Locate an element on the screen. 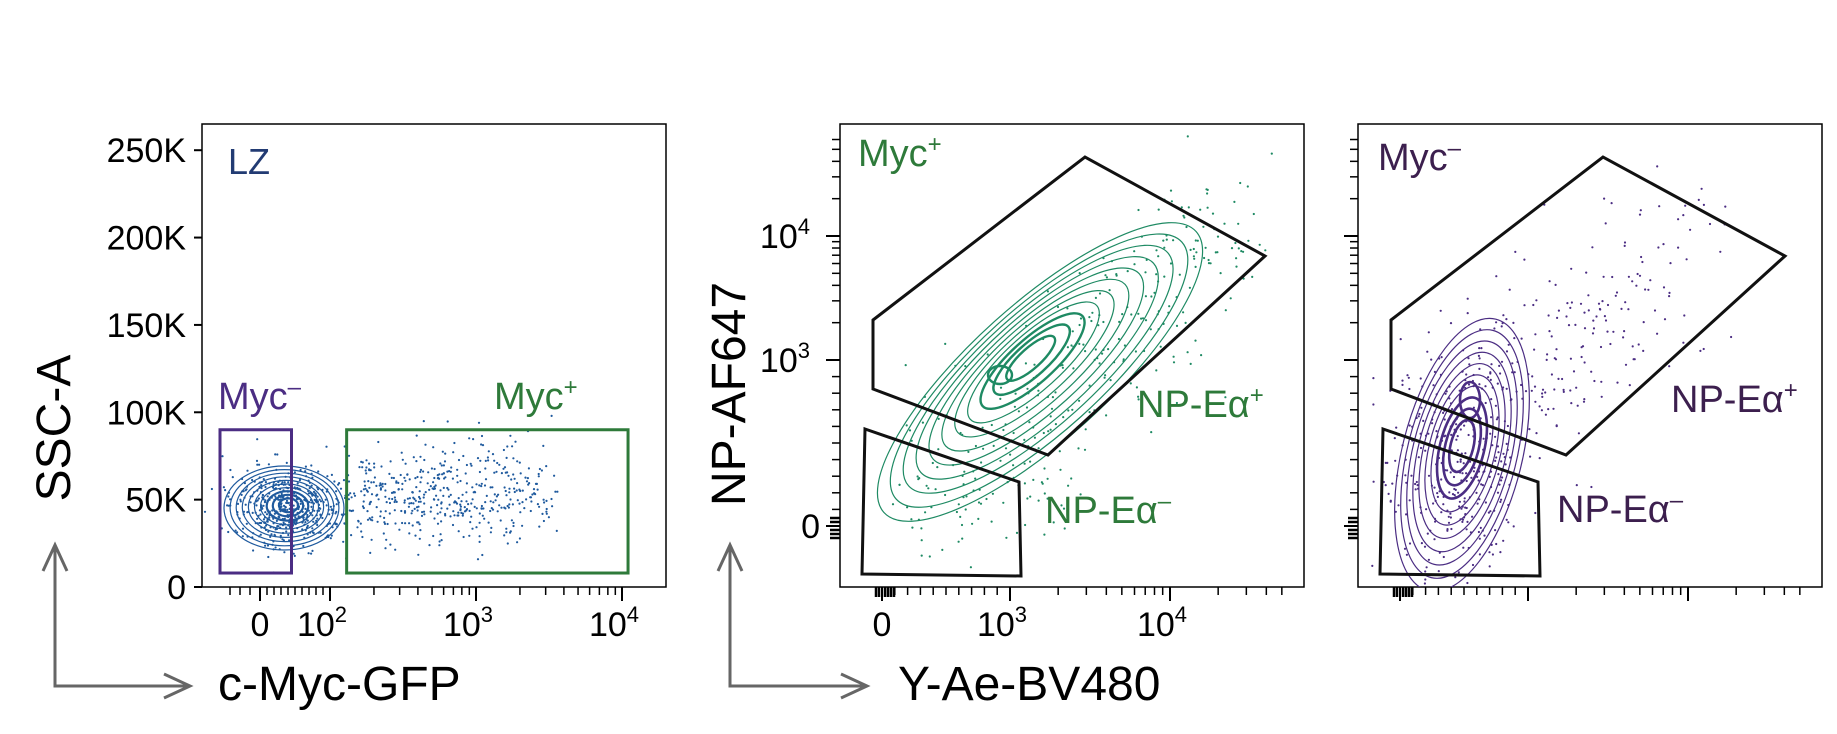  contour-line is located at coordinates (1036, 366).